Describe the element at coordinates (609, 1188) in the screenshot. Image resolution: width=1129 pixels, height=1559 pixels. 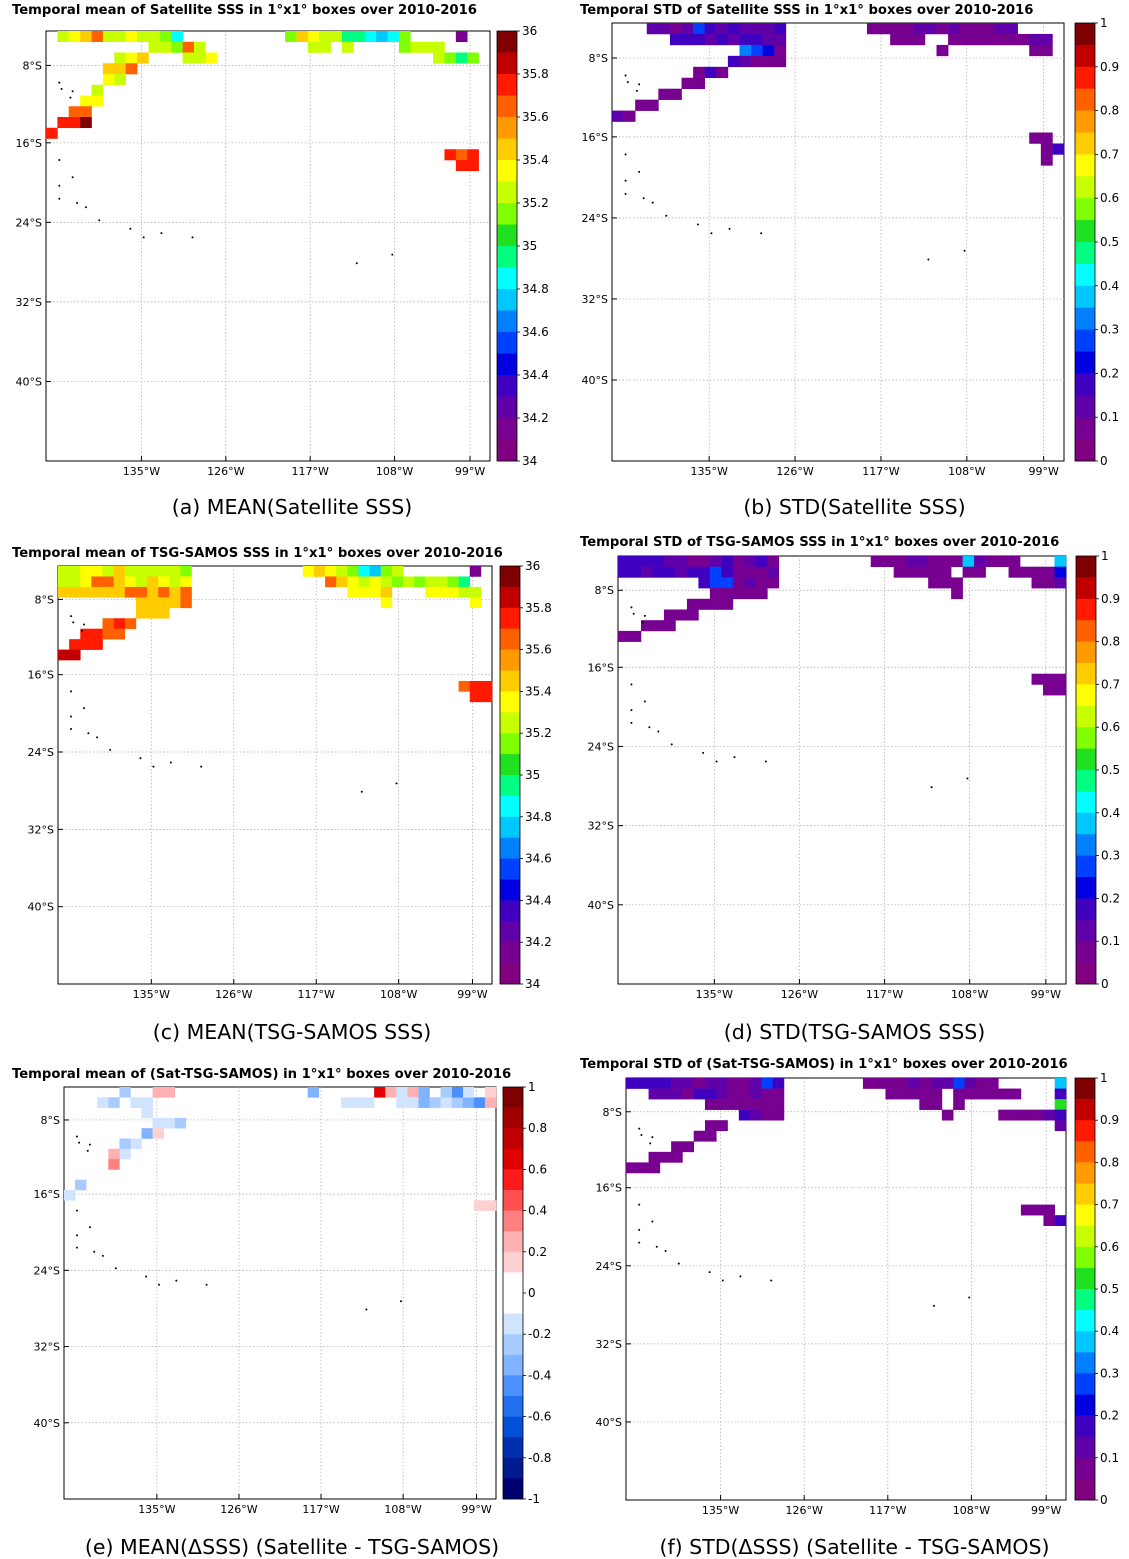
I see `y-tick-label: 16°S` at that location.